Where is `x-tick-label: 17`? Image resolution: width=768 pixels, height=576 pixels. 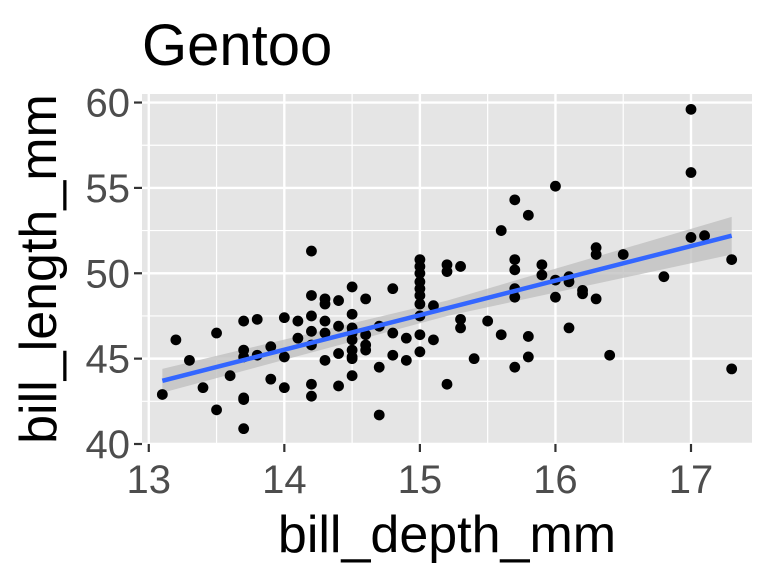 x-tick-label: 17 is located at coordinates (691, 480).